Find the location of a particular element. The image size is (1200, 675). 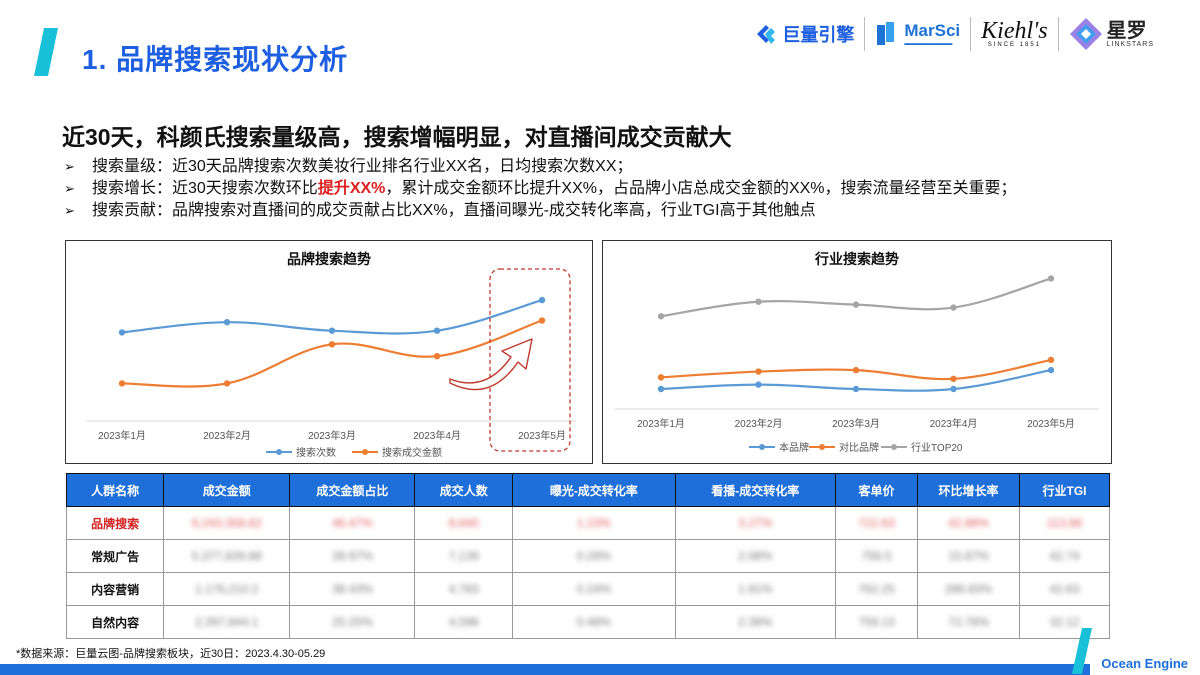

table-cell-wrap: 113.86 is located at coordinates (1064, 523).